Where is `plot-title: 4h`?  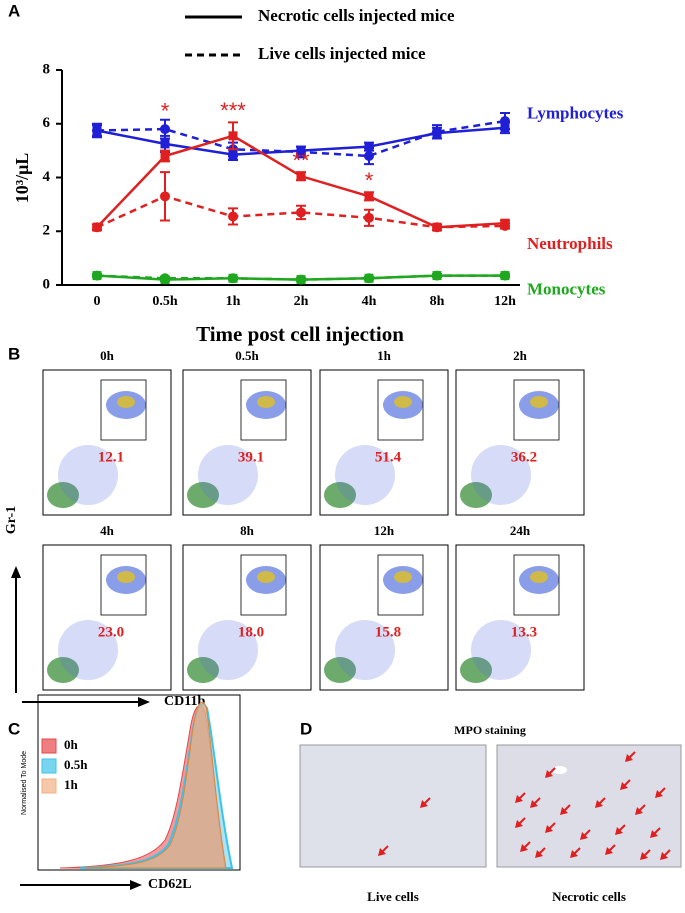
plot-title: 4h is located at coordinates (107, 530).